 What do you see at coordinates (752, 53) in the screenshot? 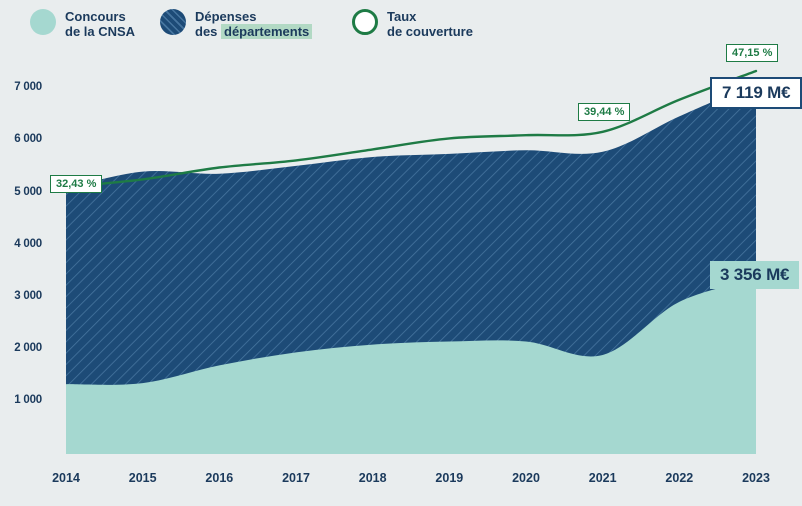
I see `taux-callout-2023: 47,15 %` at bounding box center [752, 53].